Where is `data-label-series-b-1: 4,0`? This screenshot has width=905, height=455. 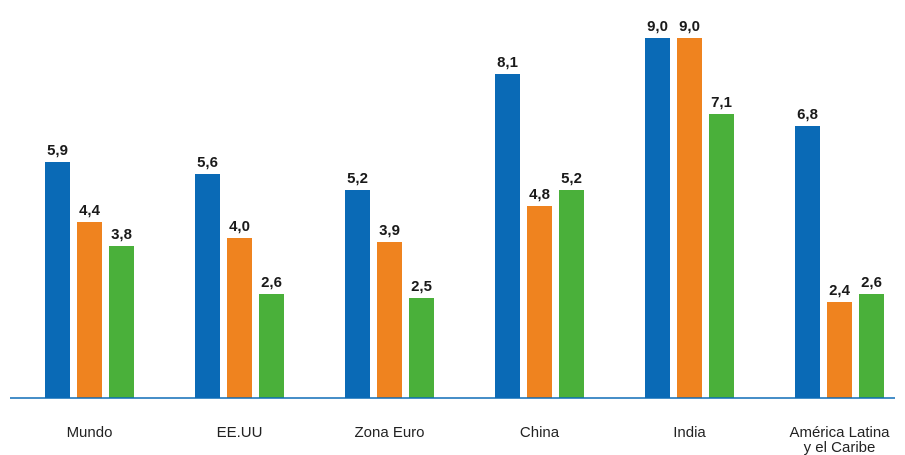 data-label-series-b-1: 4,0 is located at coordinates (239, 226).